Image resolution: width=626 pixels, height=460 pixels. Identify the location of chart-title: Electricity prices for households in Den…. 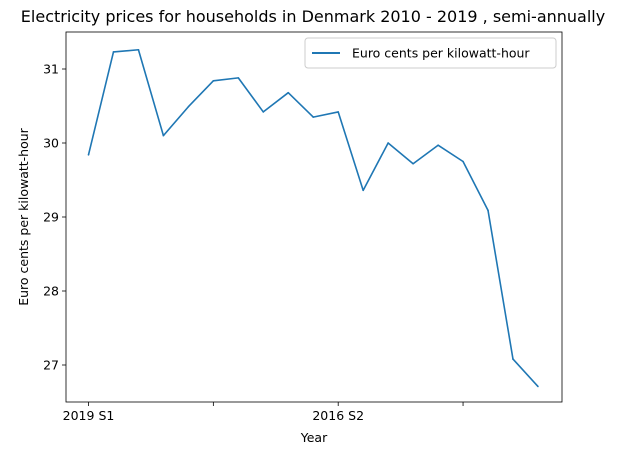
(313, 16).